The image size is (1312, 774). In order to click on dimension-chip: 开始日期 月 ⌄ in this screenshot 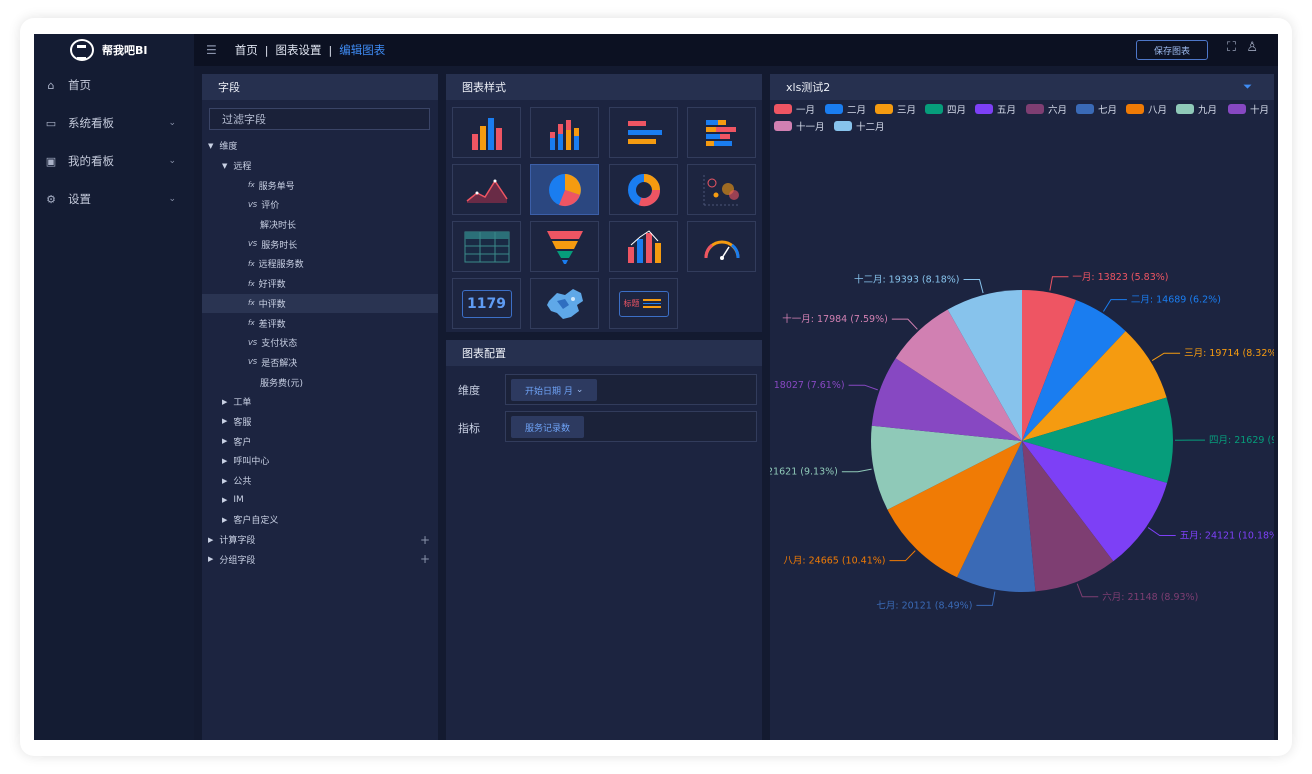, I will do `click(554, 390)`.